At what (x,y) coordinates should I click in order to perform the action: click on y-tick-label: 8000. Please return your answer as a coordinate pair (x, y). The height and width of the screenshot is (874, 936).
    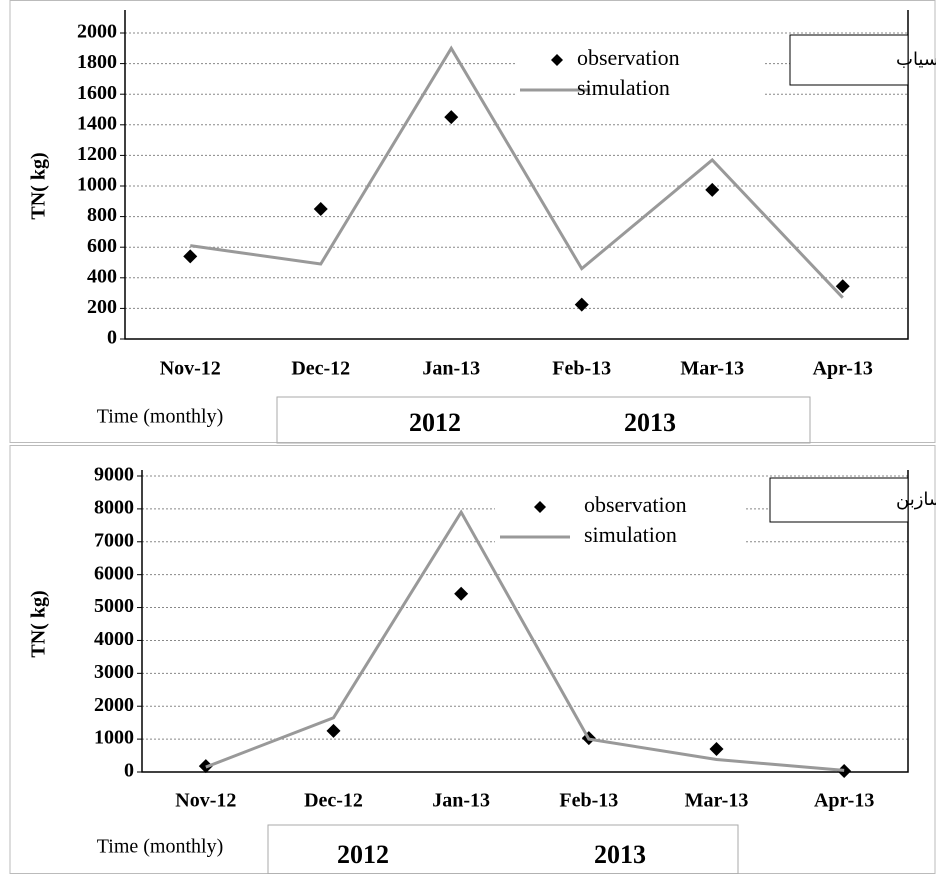
    Looking at the image, I should click on (114, 507).